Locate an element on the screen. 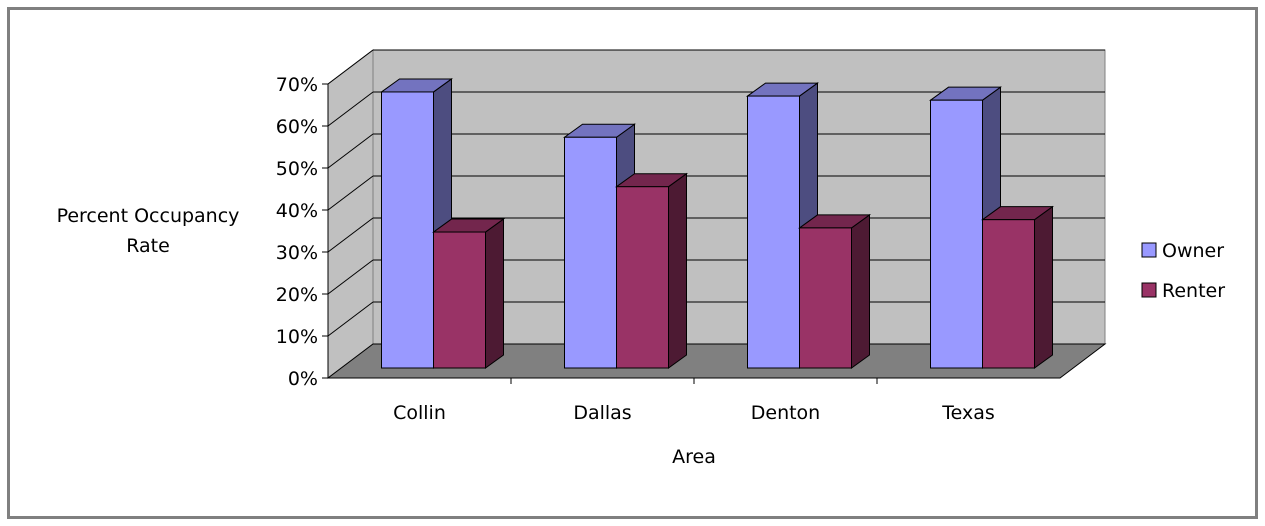 This screenshot has height=526, width=1265. x-category-labels: Collin Dallas Denton Texas is located at coordinates (694, 413).